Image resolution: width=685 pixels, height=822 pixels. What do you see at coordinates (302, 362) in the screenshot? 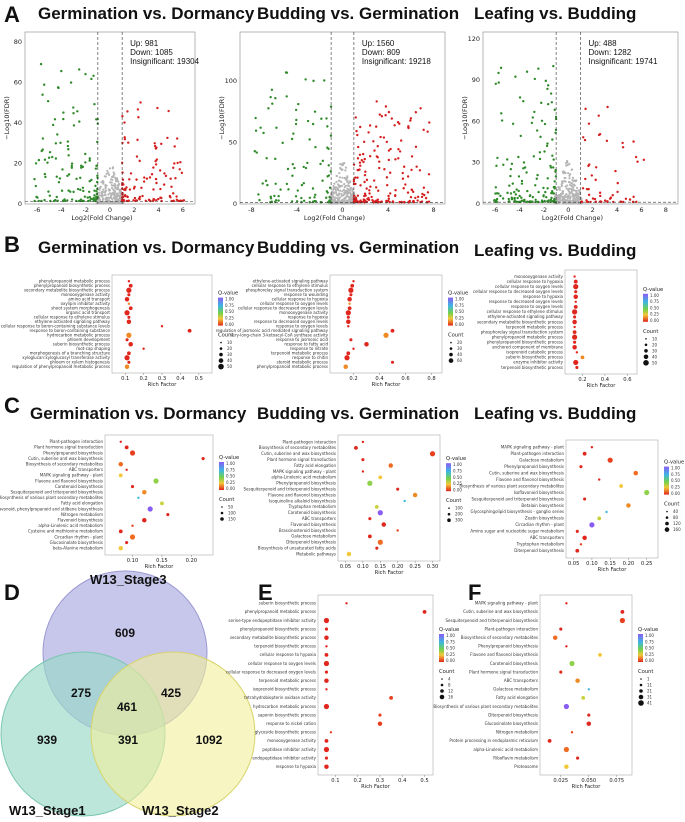
I see `term-label: steroid metabolic process` at bounding box center [302, 362].